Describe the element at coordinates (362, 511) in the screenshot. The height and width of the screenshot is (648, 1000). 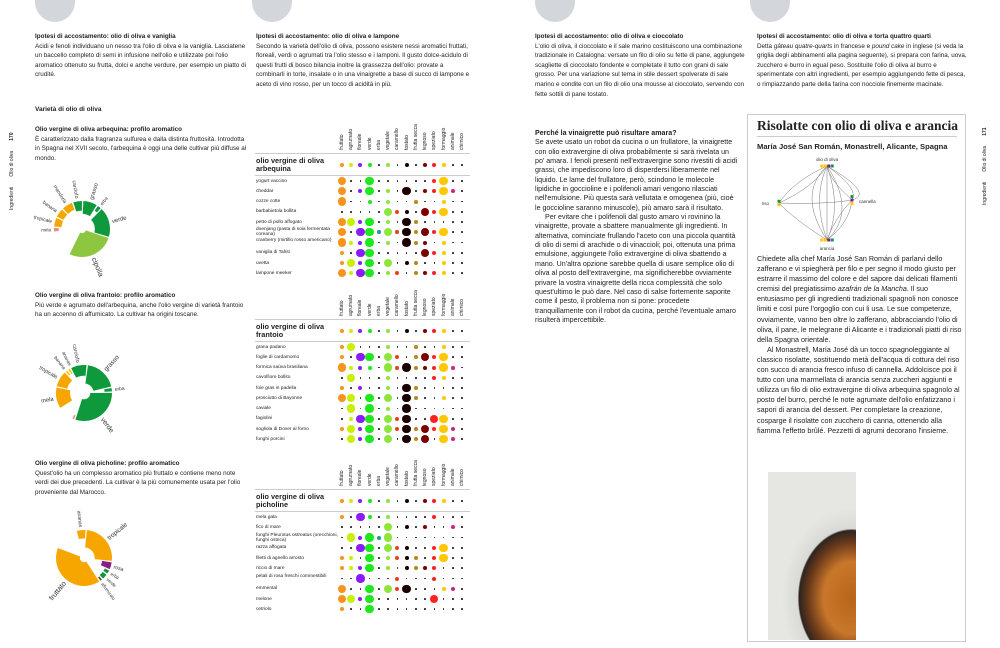
I see `divider` at that location.